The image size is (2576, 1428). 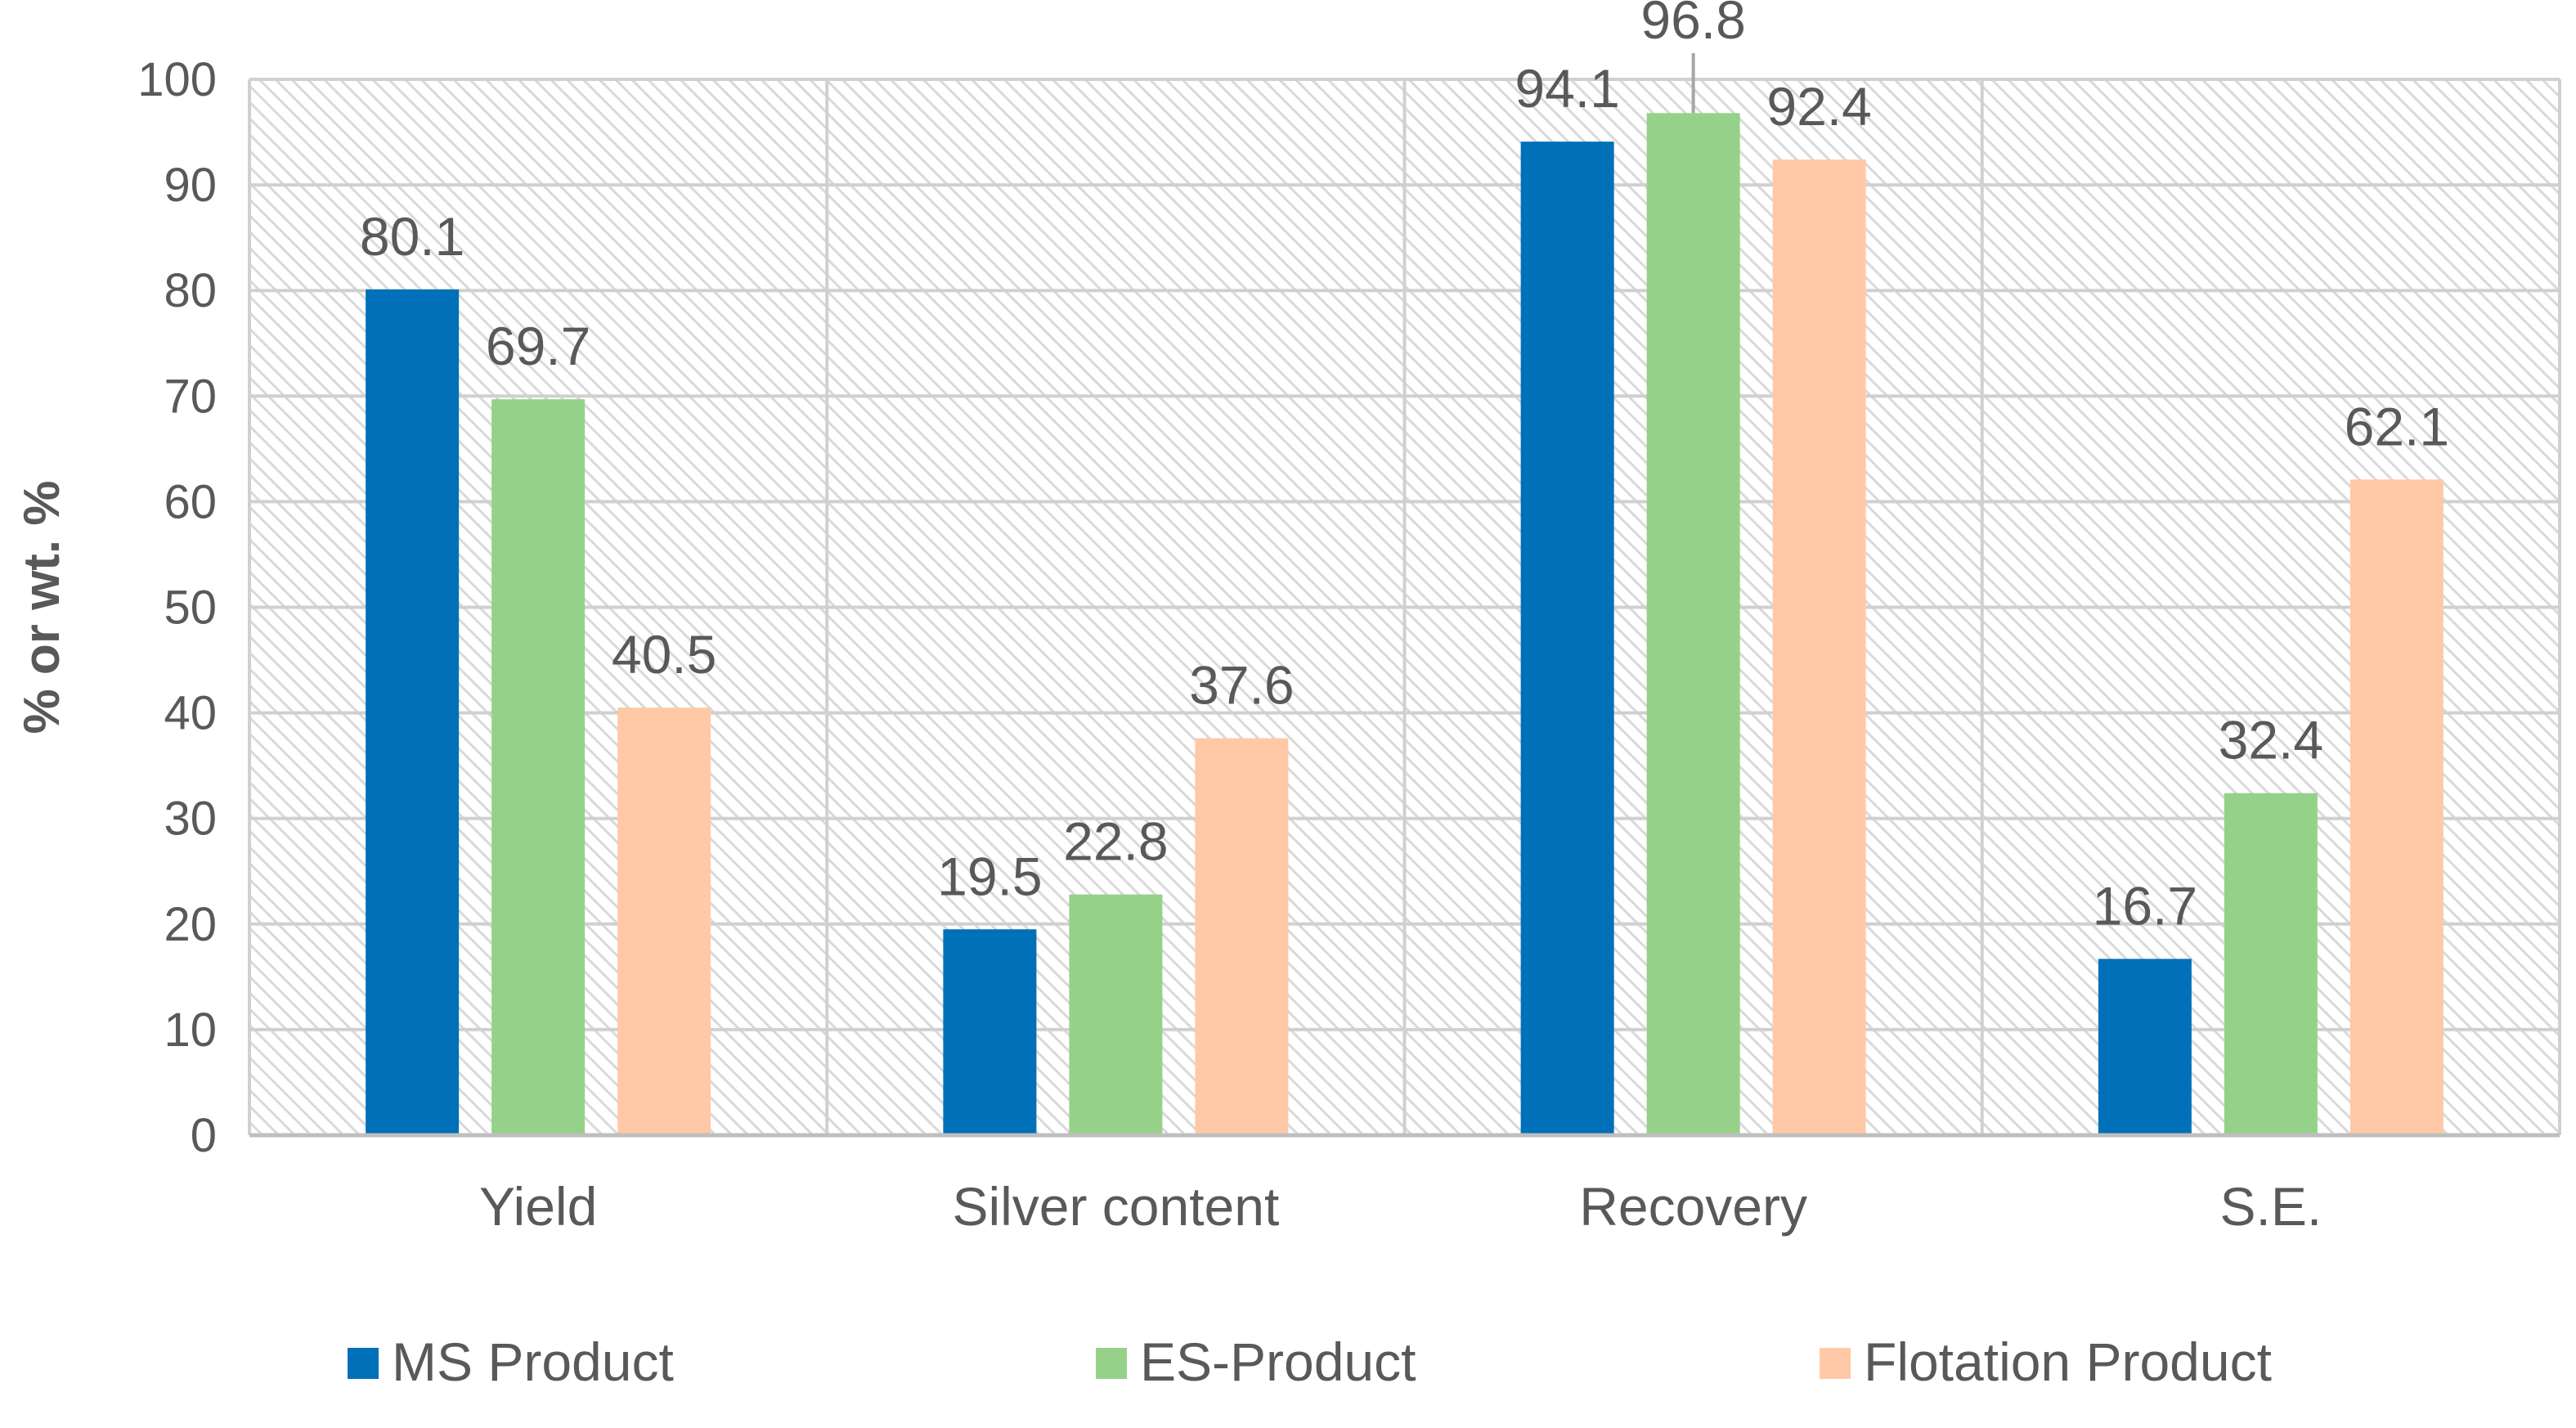 I want to click on data-label: 94.1, so click(x=1567, y=88).